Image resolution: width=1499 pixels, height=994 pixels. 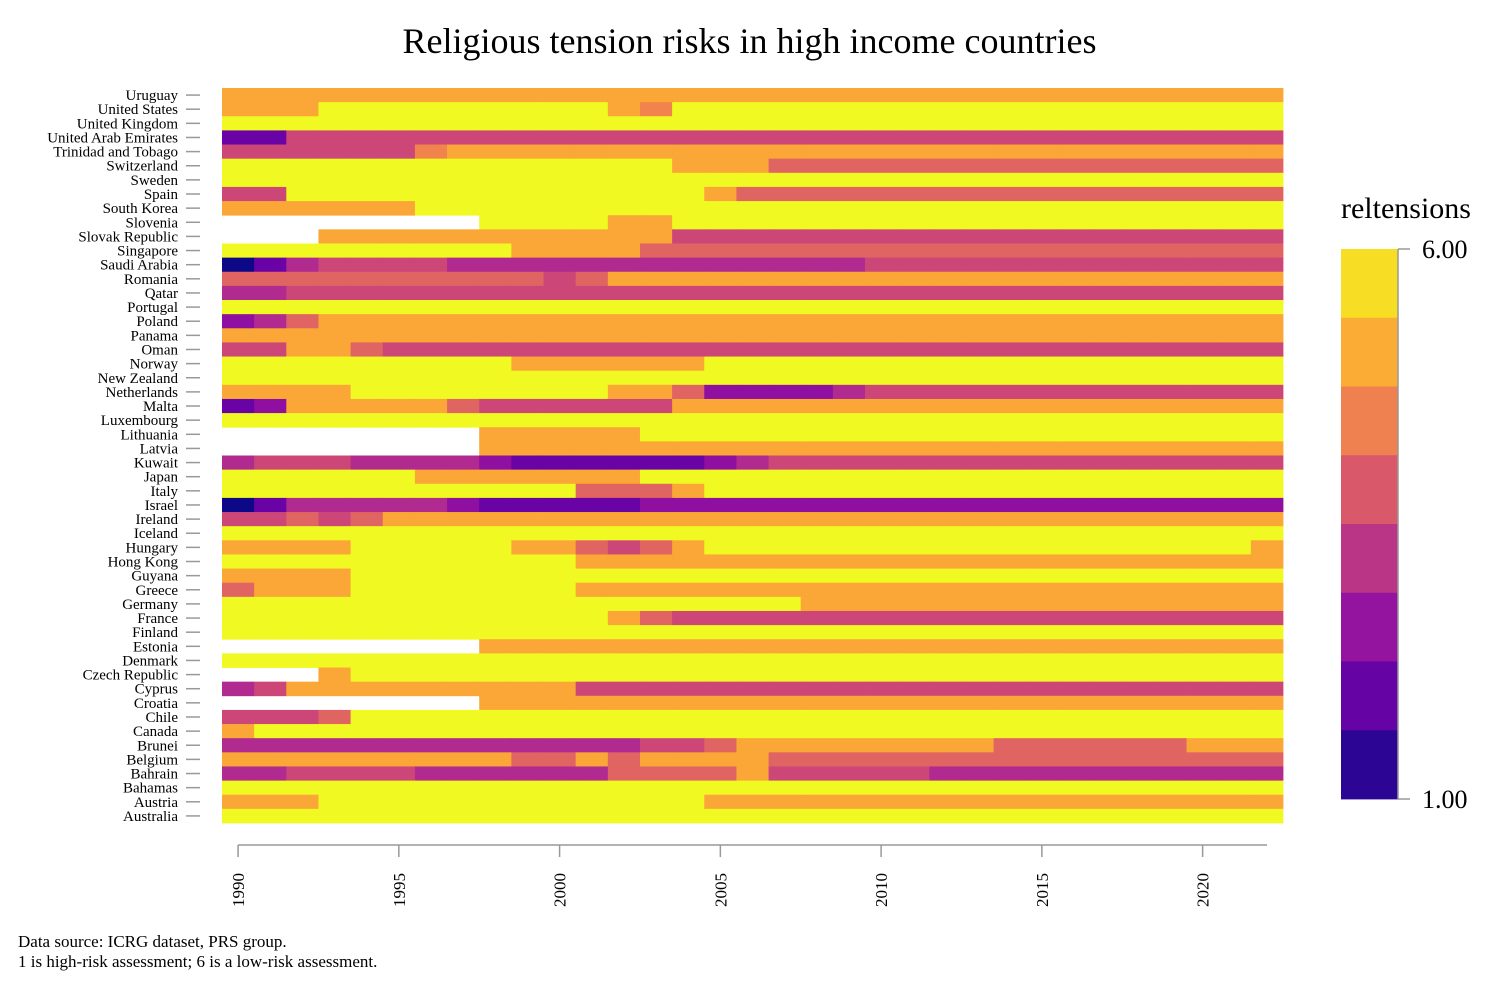 What do you see at coordinates (720, 307) in the screenshot?
I see `heatmap-cell-portugal-2005` at bounding box center [720, 307].